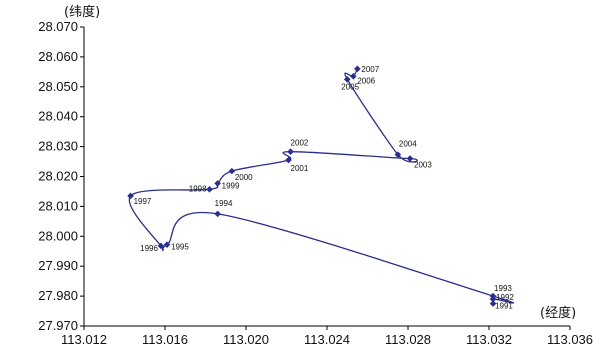  What do you see at coordinates (58, 205) in the screenshot?
I see `y-tick-label: 28.010` at bounding box center [58, 205].